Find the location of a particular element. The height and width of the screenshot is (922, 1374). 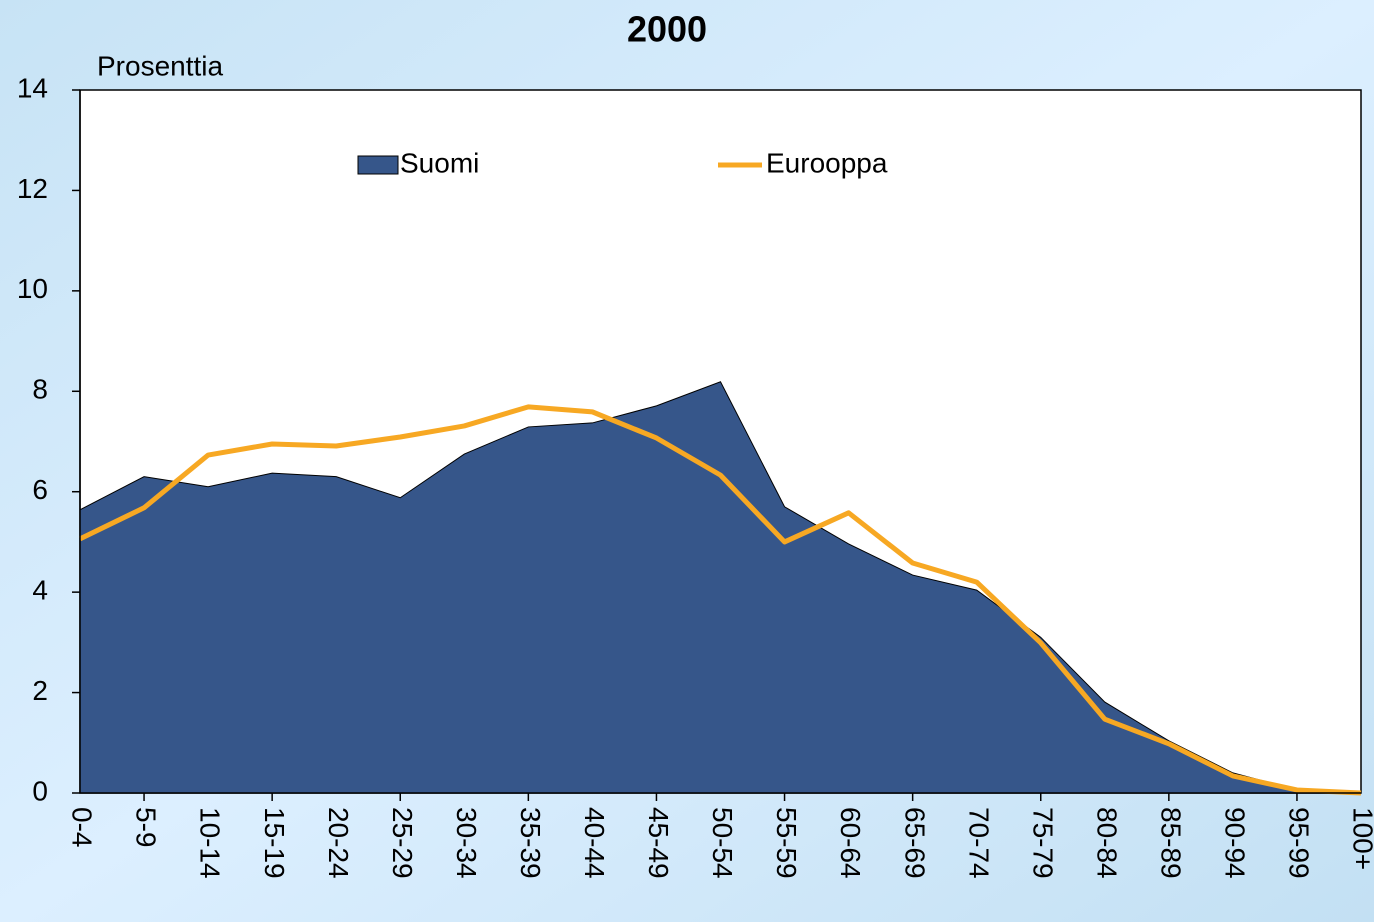

x-tick-label: 5-9 is located at coordinates (146, 827).